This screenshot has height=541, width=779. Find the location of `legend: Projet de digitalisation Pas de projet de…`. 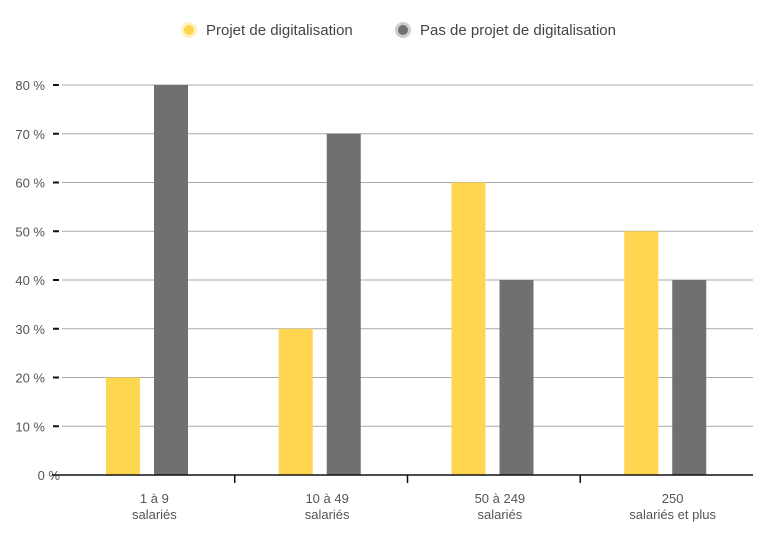

legend: Projet de digitalisation Pas de projet de… is located at coordinates (398, 30).